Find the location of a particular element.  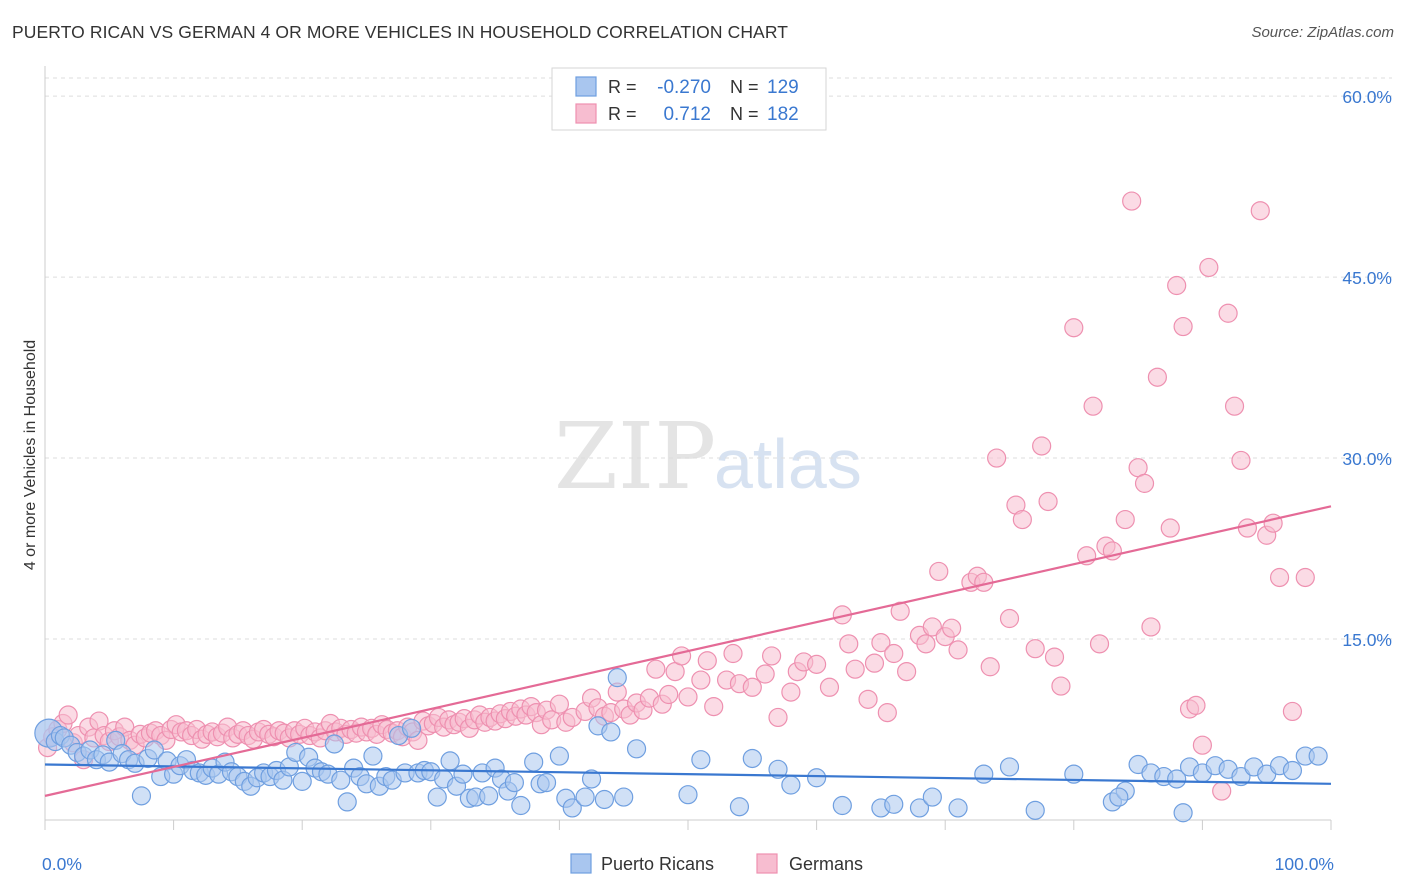

x-tick-label: 100.0% is located at coordinates (1304, 864).